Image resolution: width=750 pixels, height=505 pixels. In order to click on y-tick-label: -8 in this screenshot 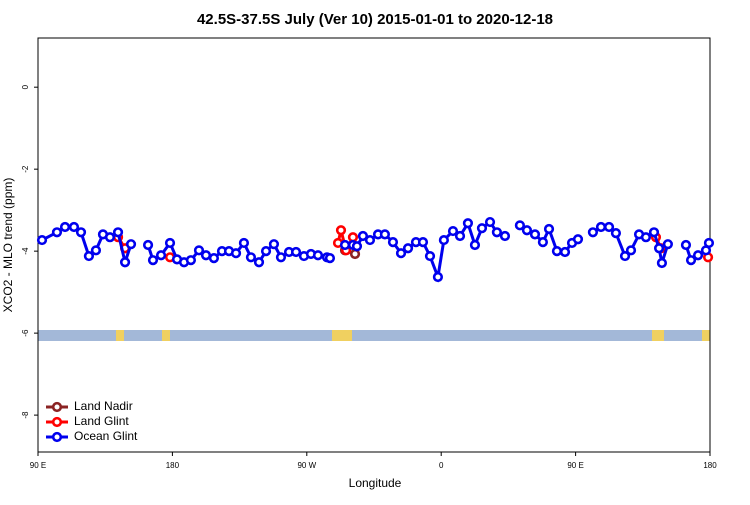, I will do `click(25, 415)`.